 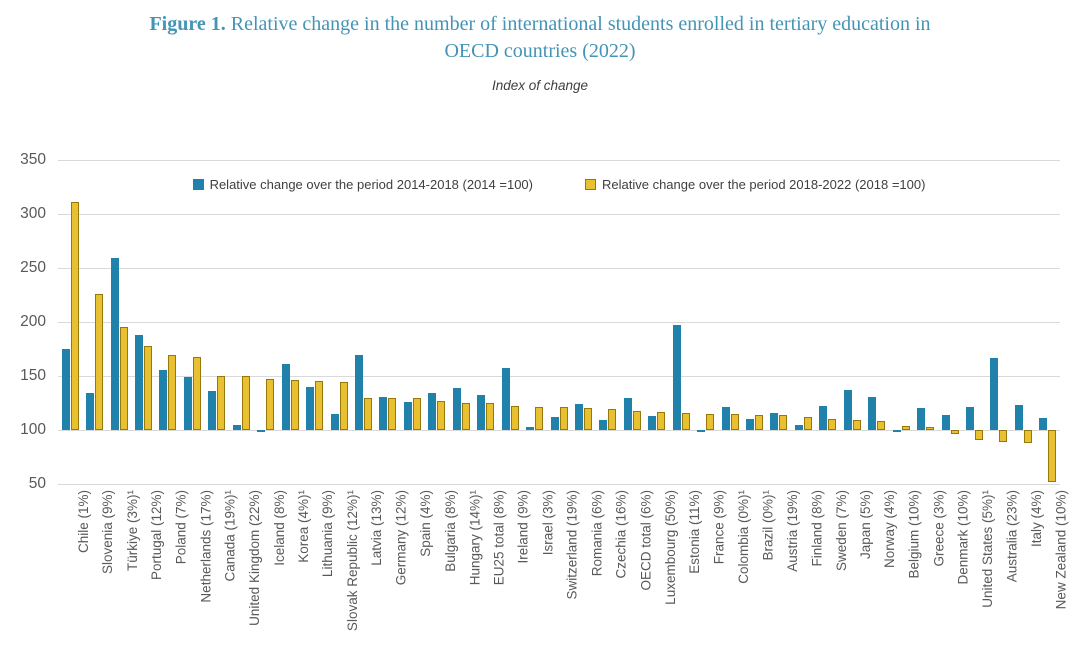 I want to click on figure-title-line2: OECD countries (2022), so click(x=540, y=51).